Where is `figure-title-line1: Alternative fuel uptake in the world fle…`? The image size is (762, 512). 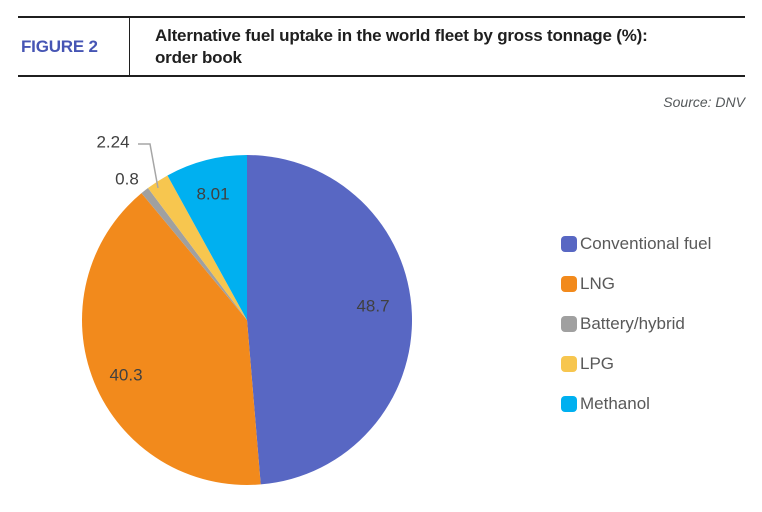 figure-title-line1: Alternative fuel uptake in the world fle… is located at coordinates (401, 35).